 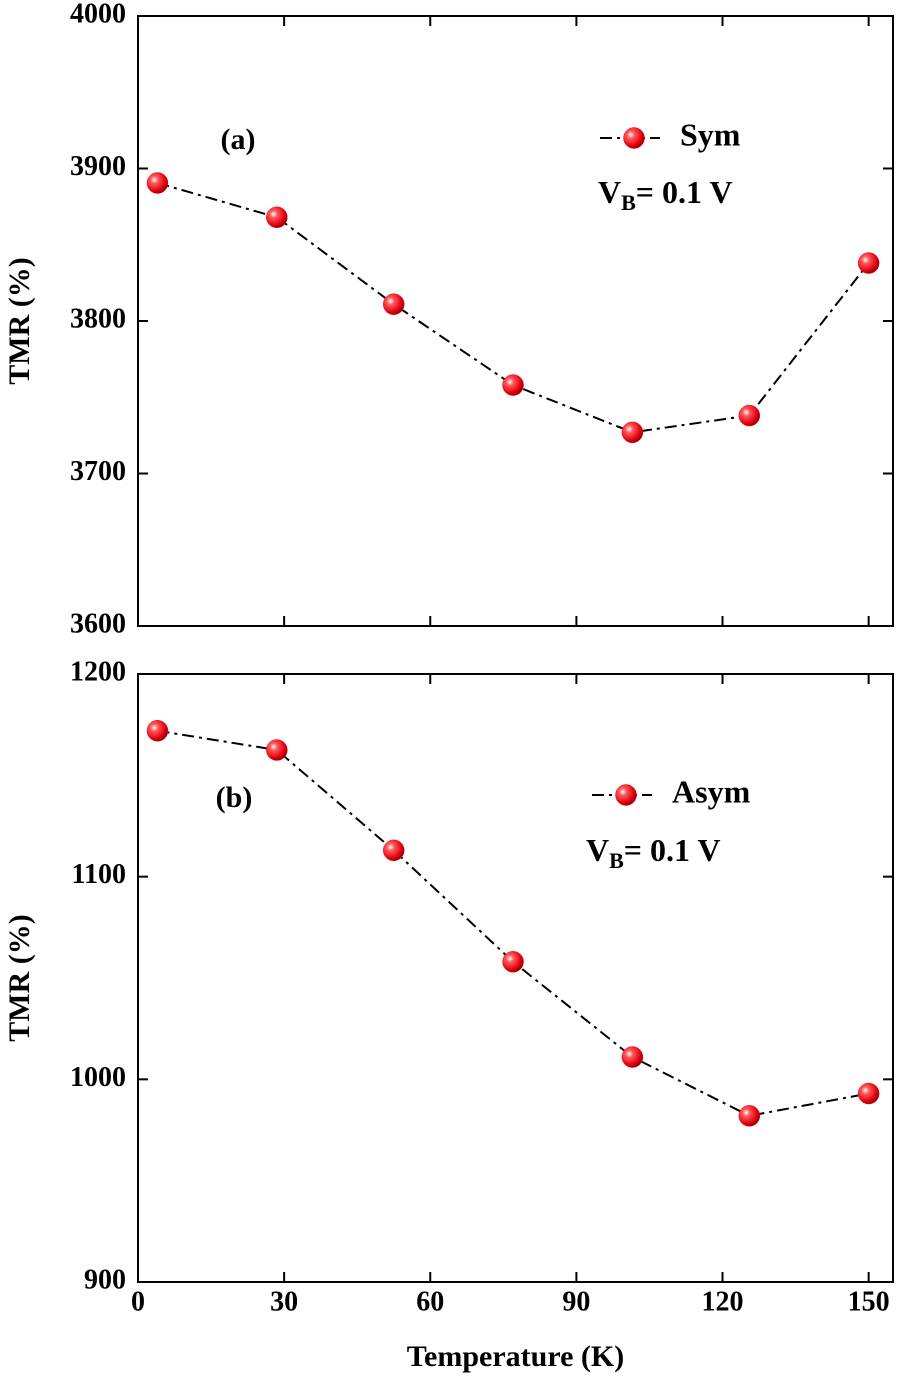 I want to click on x-tick-label: 120, so click(x=723, y=1301).